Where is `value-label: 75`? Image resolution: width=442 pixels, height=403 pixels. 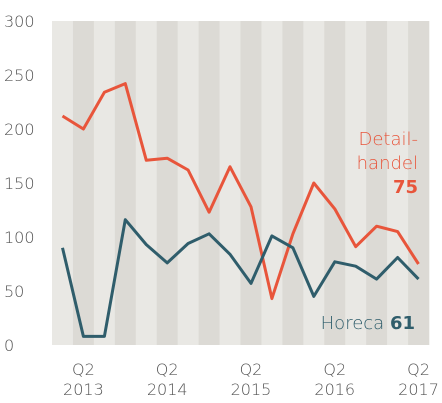 value-label: 75 is located at coordinates (405, 187).